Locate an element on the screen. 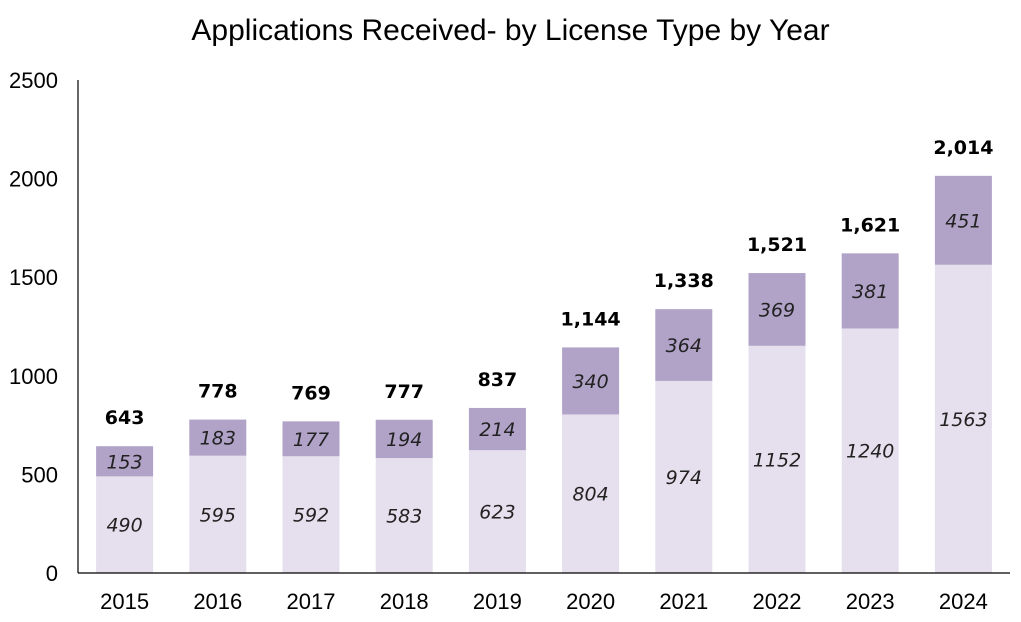  data-label: 369 is located at coordinates (777, 310).